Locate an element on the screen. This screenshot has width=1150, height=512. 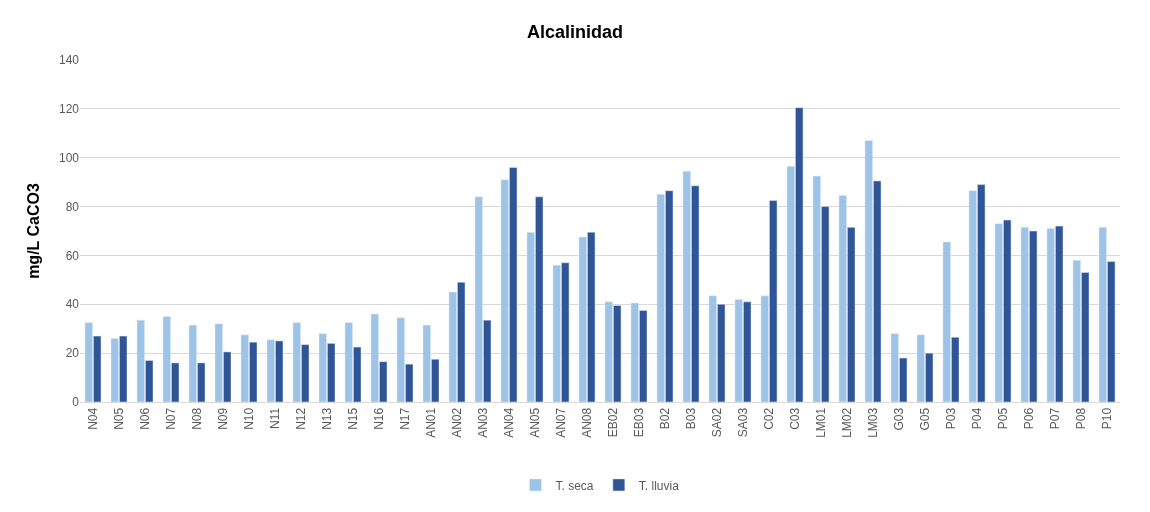
x-tick-label: G05 is located at coordinates (924, 419).